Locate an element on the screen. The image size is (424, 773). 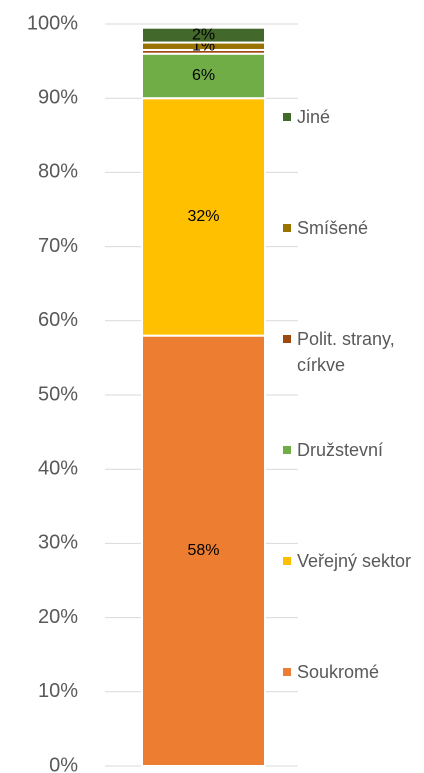
y-tick-label: 30% is located at coordinates (58, 543).